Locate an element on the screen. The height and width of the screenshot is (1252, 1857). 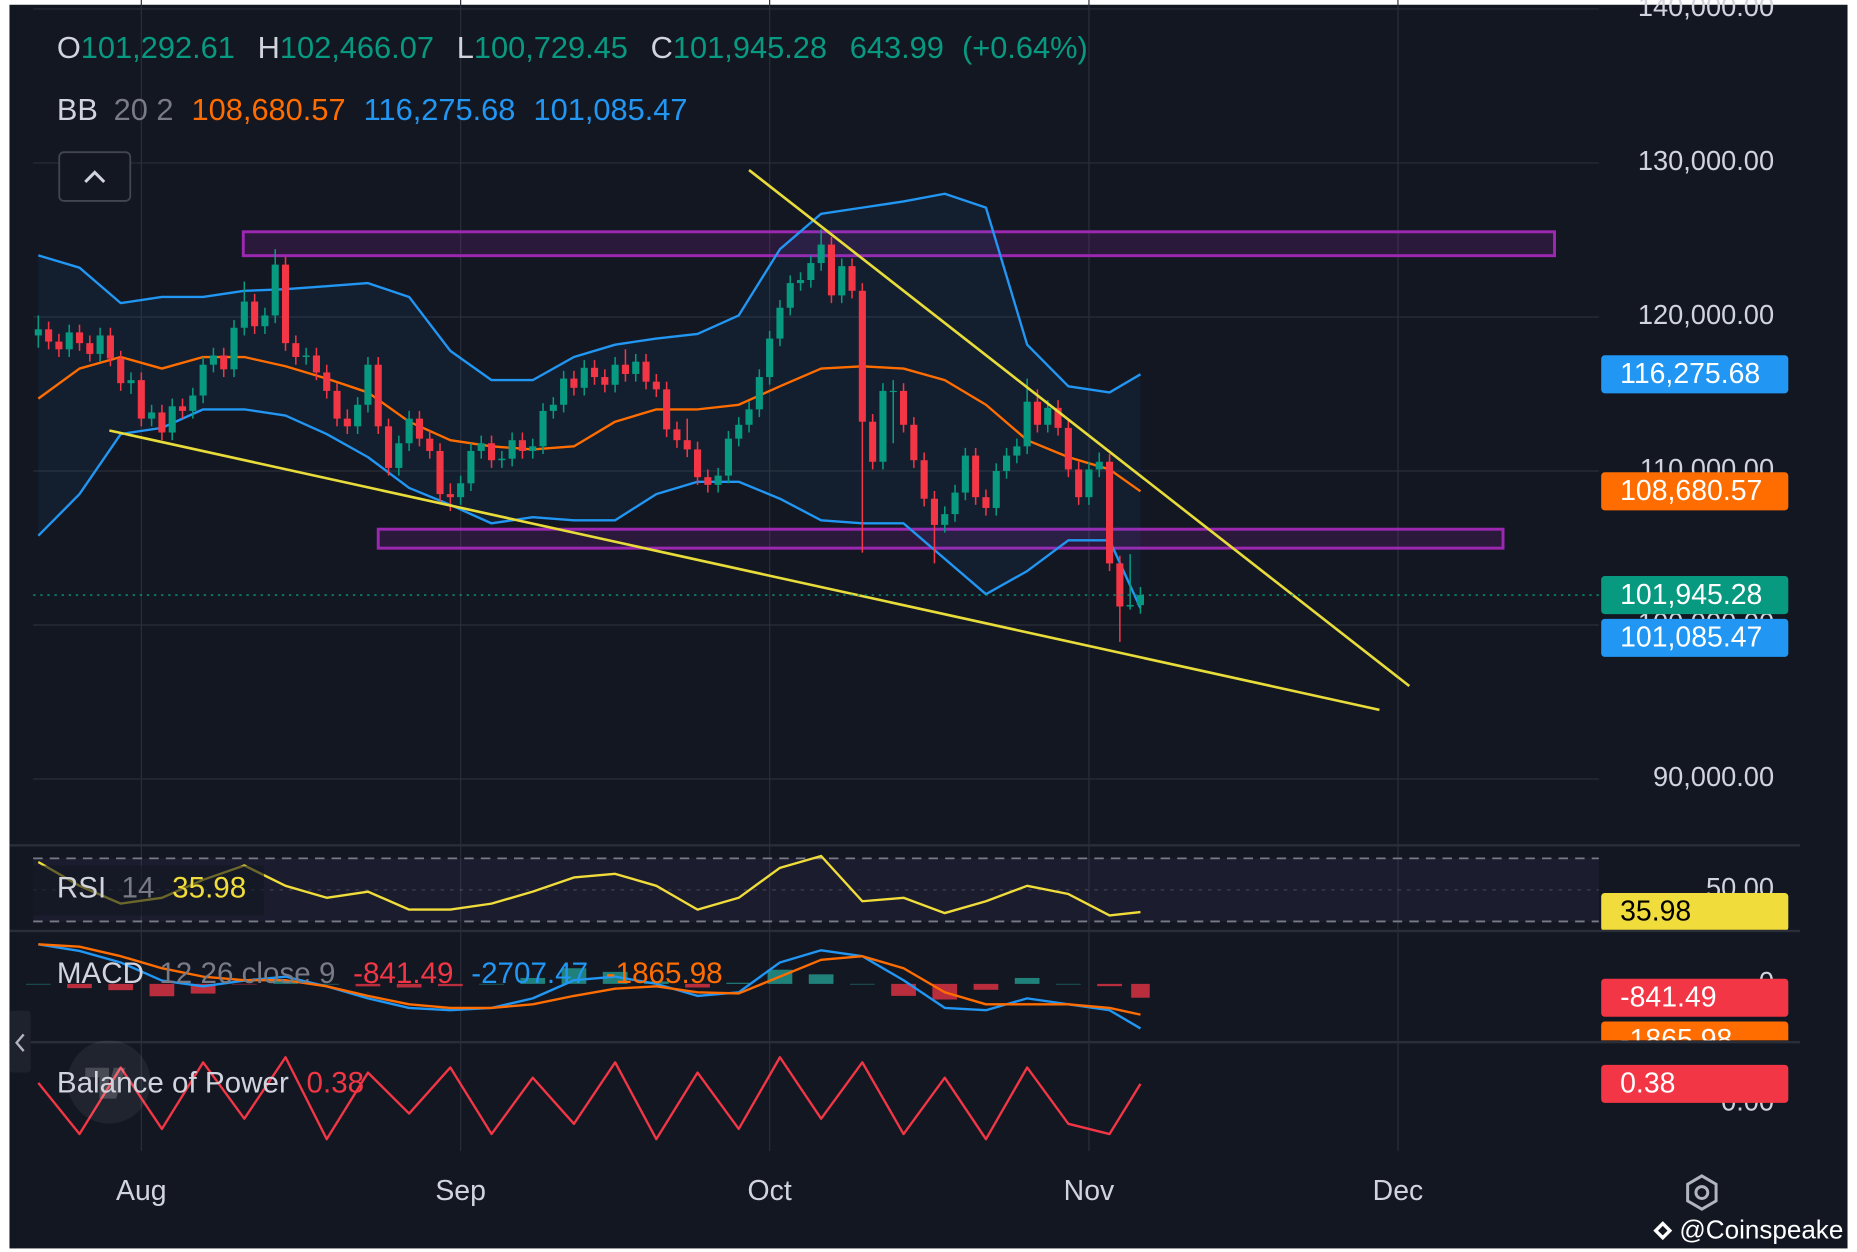
y-tick-label: 90,000.00 is located at coordinates (1713, 776).